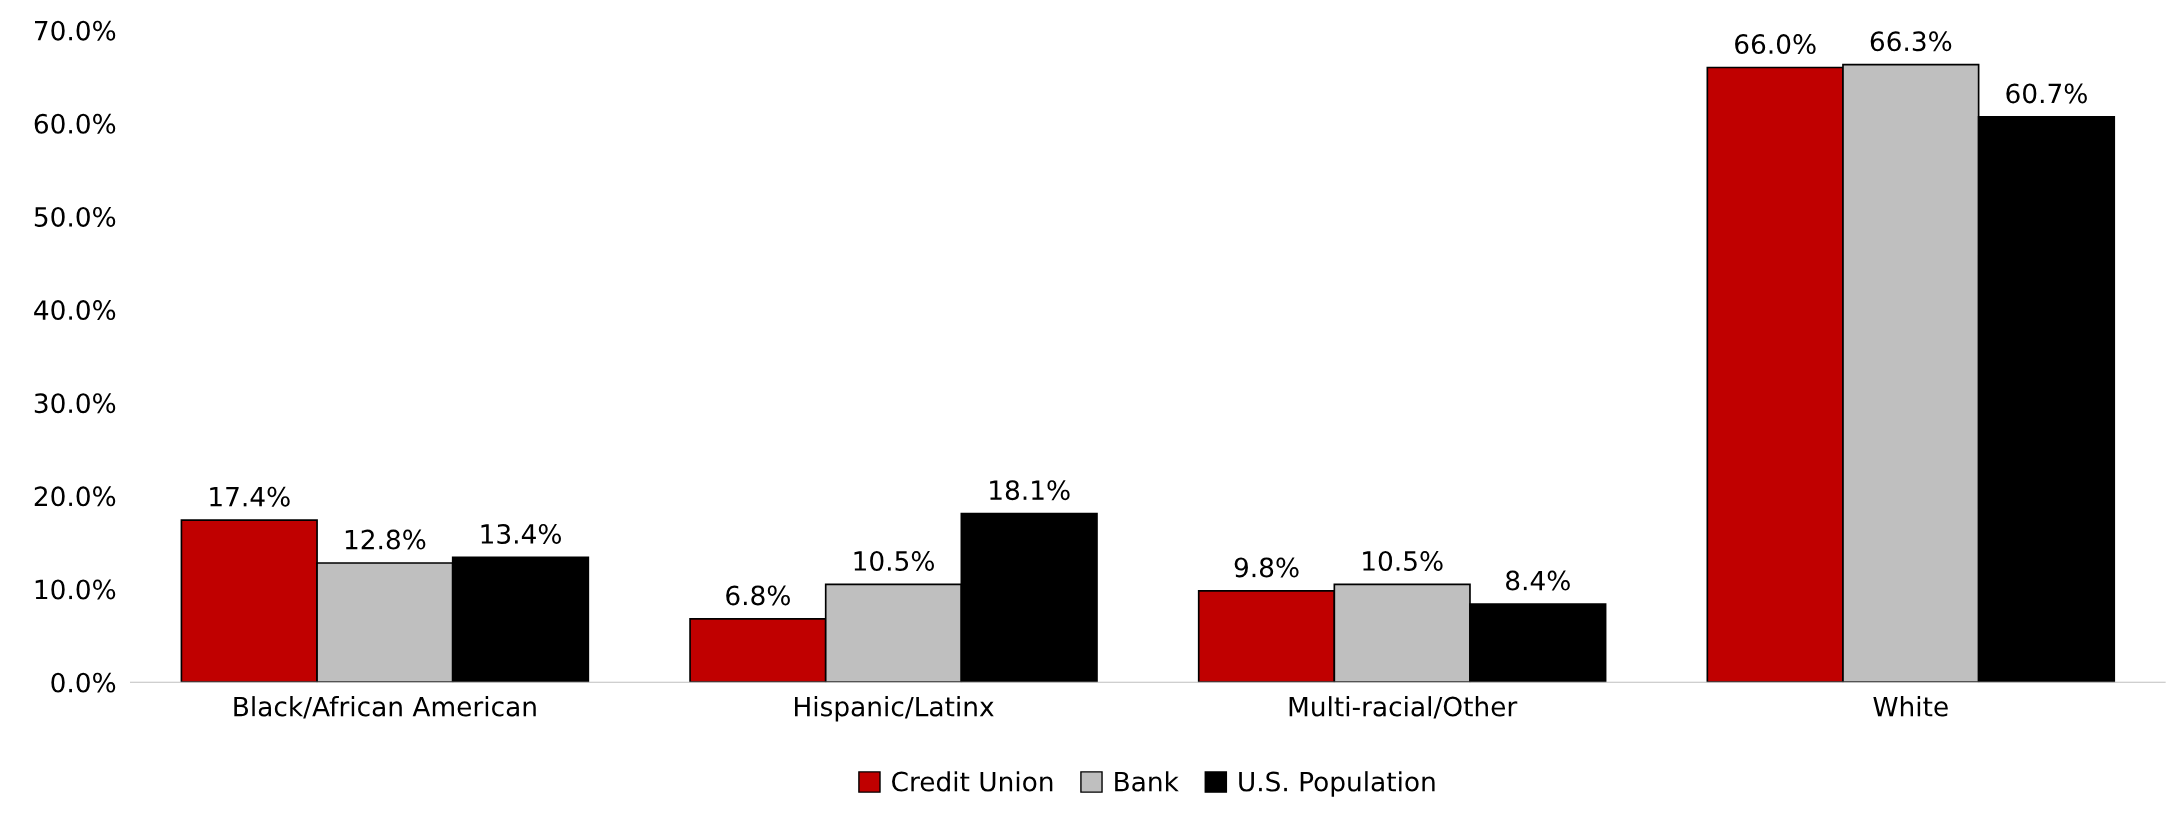 Image resolution: width=2176 pixels, height=817 pixels. Describe the element at coordinates (1538, 580) in the screenshot. I see `data-label: 8.4%` at that location.